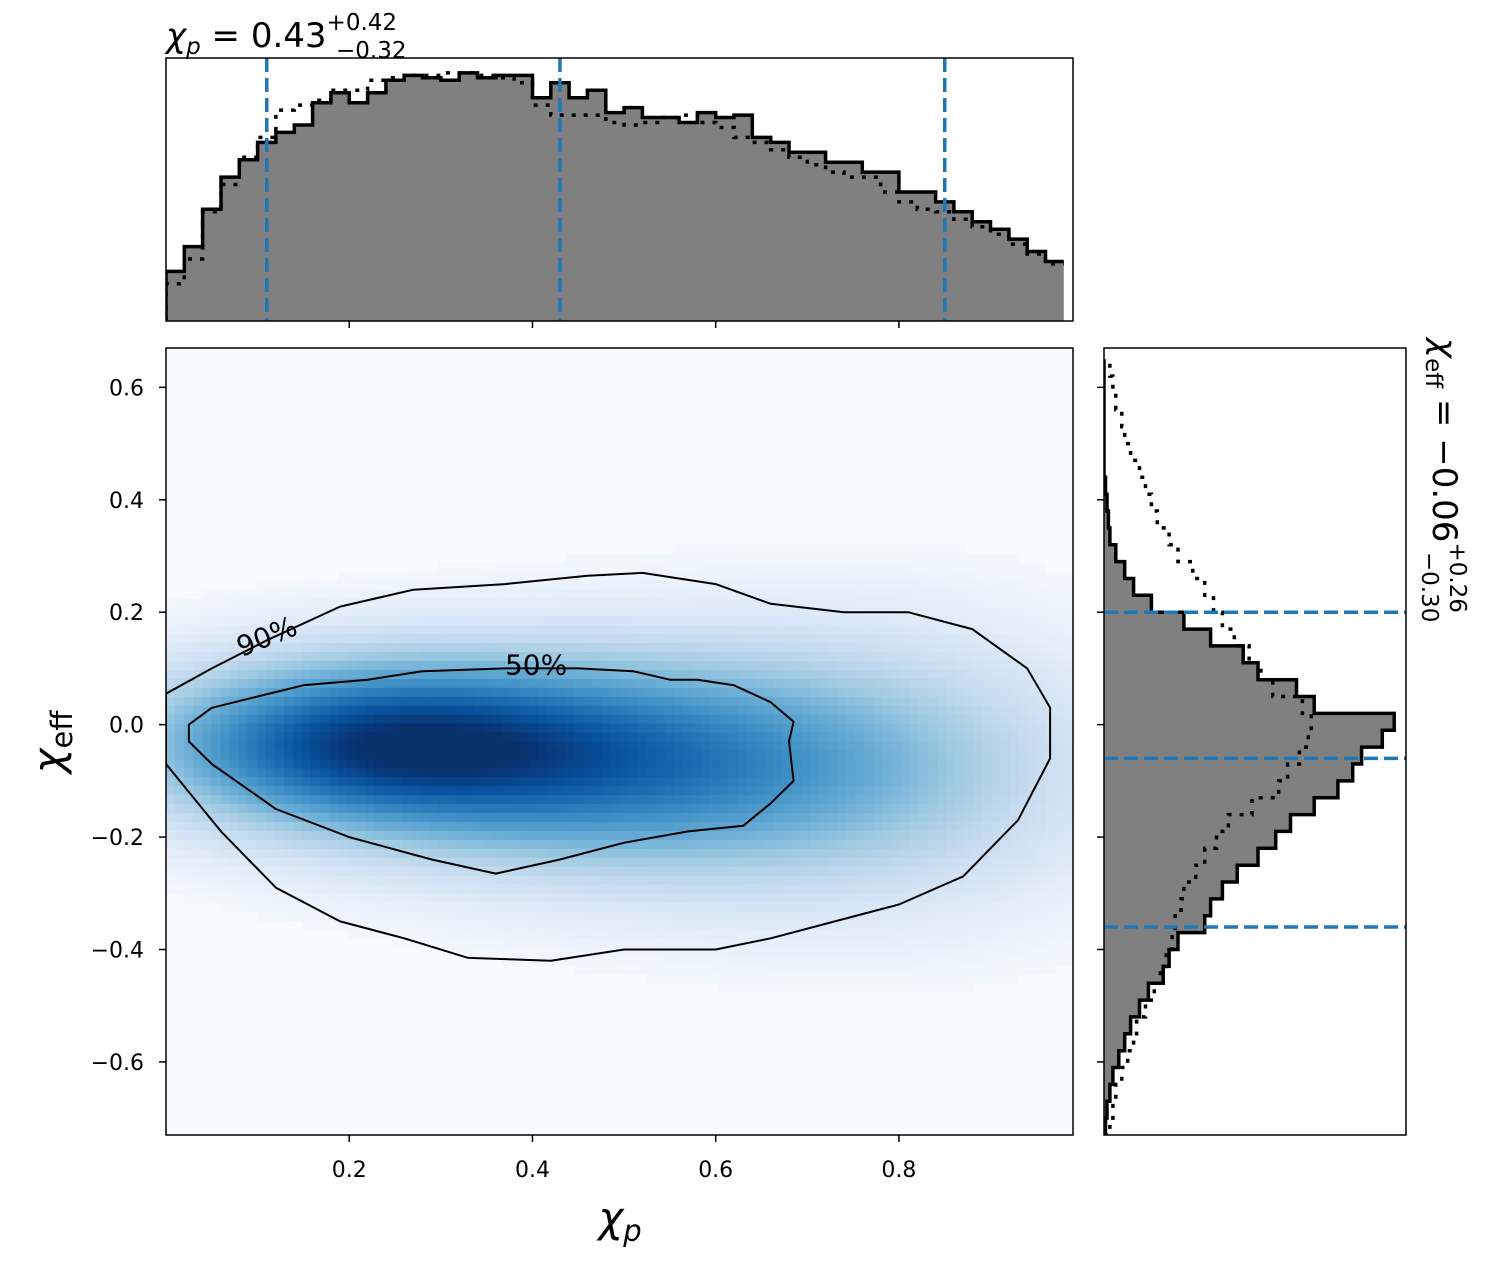 The height and width of the screenshot is (1263, 1495). What do you see at coordinates (615, 196) in the screenshot?
I see `top-histogram-step` at bounding box center [615, 196].